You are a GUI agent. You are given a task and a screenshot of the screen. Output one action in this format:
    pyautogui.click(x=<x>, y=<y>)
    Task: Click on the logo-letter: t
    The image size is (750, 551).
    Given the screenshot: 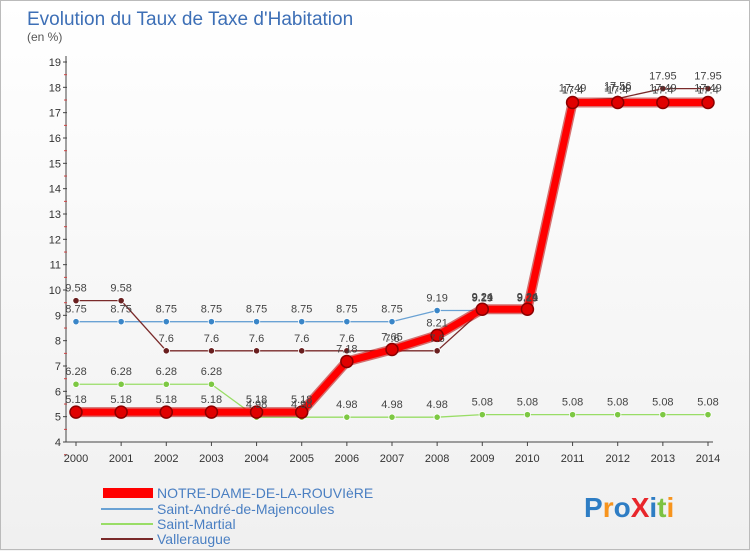 What is the action you would take?
    pyautogui.click(x=661, y=507)
    